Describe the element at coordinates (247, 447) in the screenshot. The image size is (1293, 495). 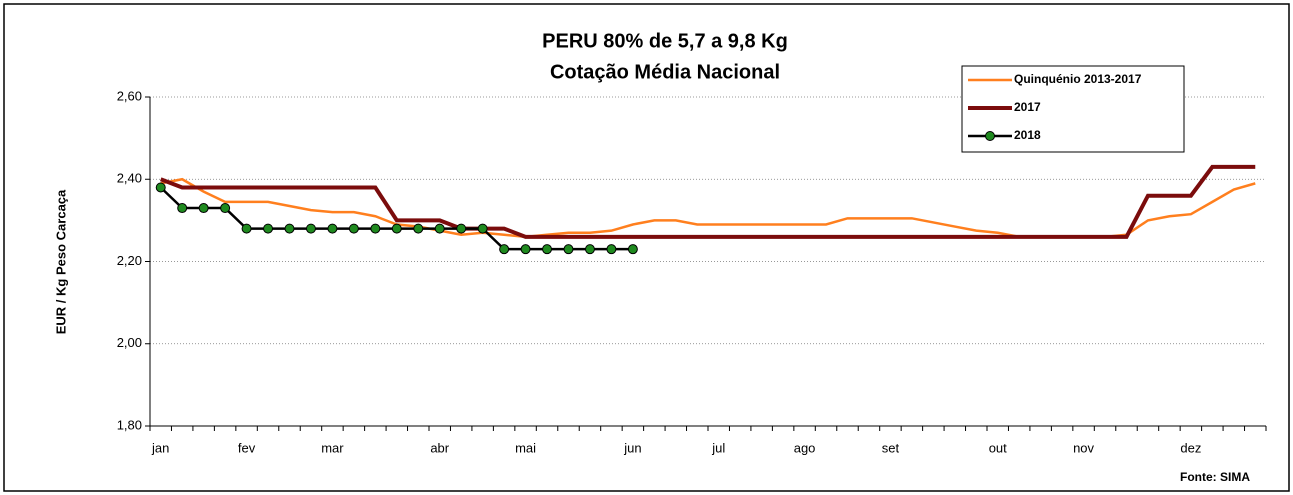
I see `x-tick-label: fev` at that location.